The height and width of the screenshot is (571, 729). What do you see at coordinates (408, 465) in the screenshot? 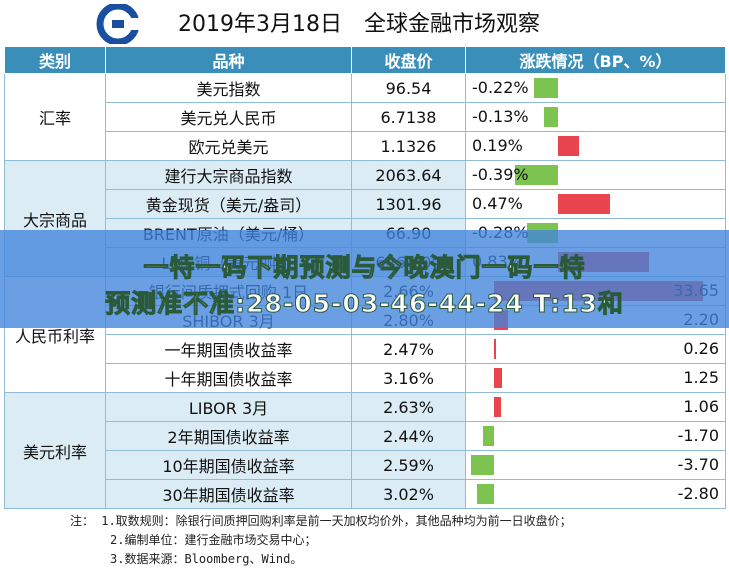
I see `close-price-cell: 2.59%` at bounding box center [408, 465].